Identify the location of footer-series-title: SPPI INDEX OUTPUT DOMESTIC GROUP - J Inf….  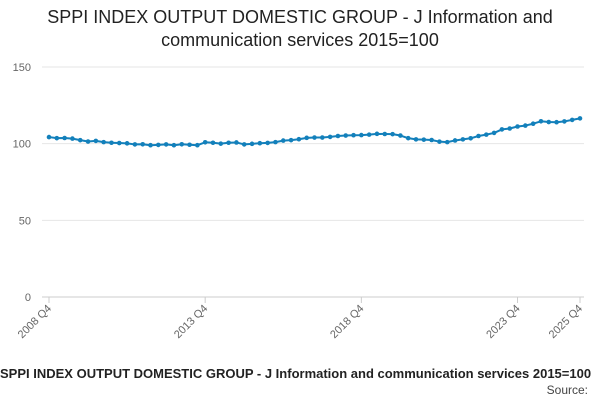
(295, 373).